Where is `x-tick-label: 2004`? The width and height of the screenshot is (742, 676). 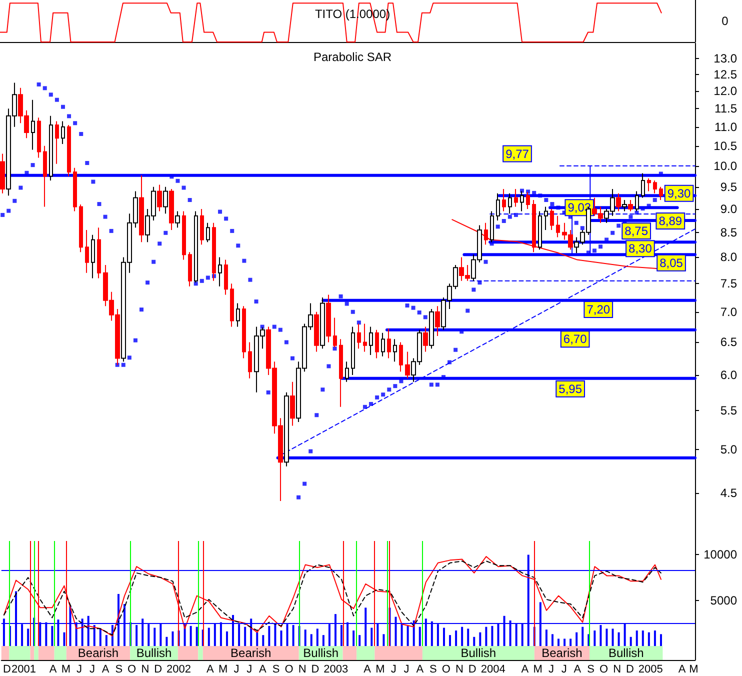 x-tick-label: 2004 is located at coordinates (493, 670).